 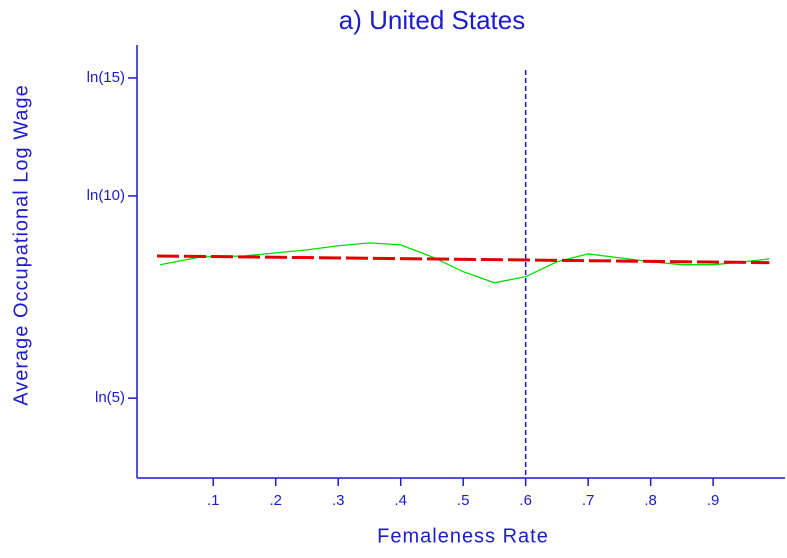 I want to click on x-tick-label: .3, so click(x=338, y=500).